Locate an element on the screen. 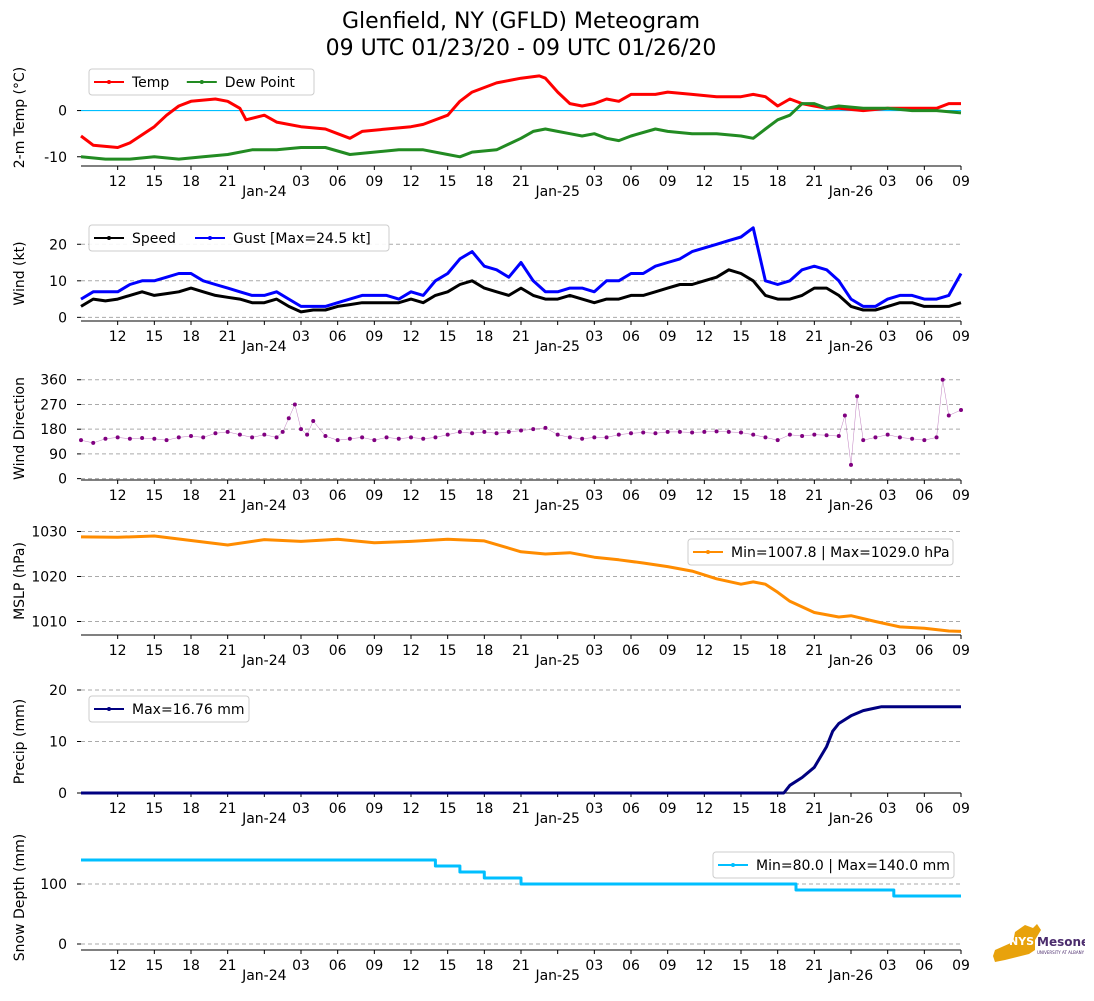 The width and height of the screenshot is (1094, 1001). legend-label: Min=80.0 | Max=140.0 mm is located at coordinates (853, 866).